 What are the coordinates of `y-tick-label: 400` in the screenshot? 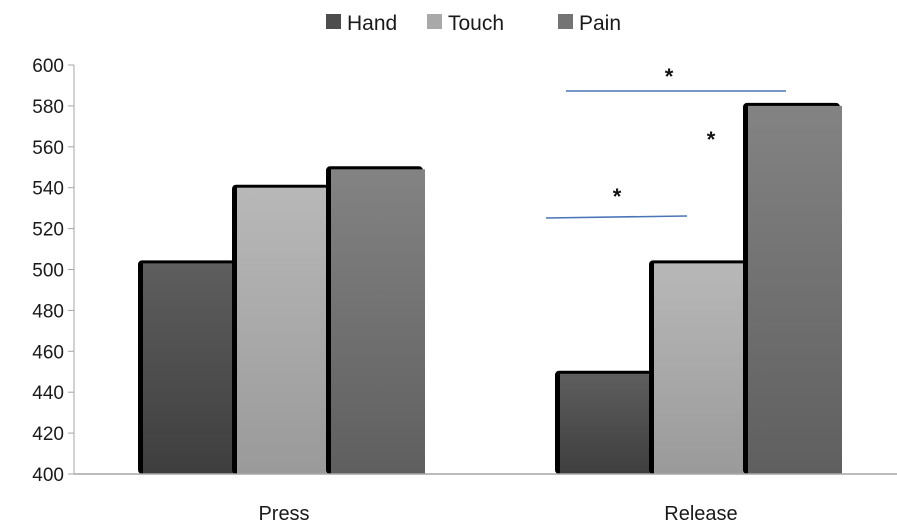 It's located at (48, 475).